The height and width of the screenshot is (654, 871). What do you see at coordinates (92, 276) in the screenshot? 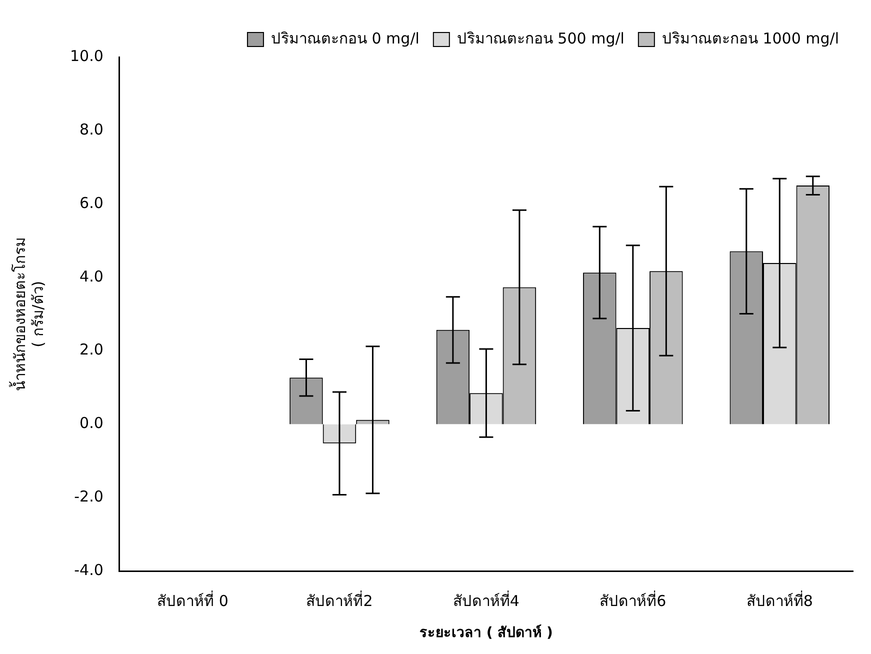
I see `y-tick-label: 4.0` at bounding box center [92, 276].